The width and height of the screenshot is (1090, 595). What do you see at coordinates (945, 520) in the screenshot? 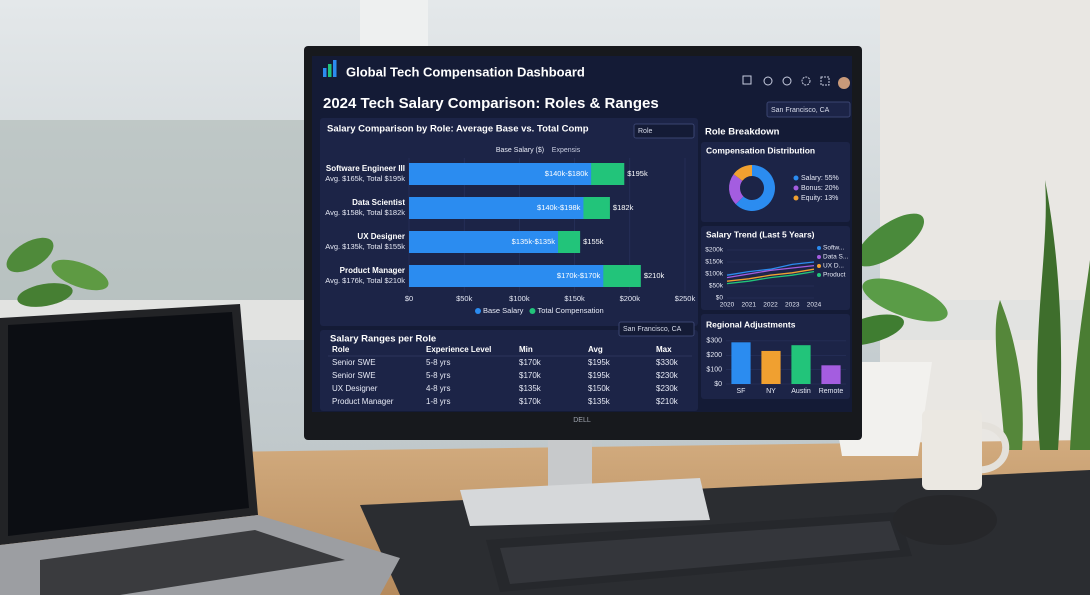
I see `mouse` at bounding box center [945, 520].